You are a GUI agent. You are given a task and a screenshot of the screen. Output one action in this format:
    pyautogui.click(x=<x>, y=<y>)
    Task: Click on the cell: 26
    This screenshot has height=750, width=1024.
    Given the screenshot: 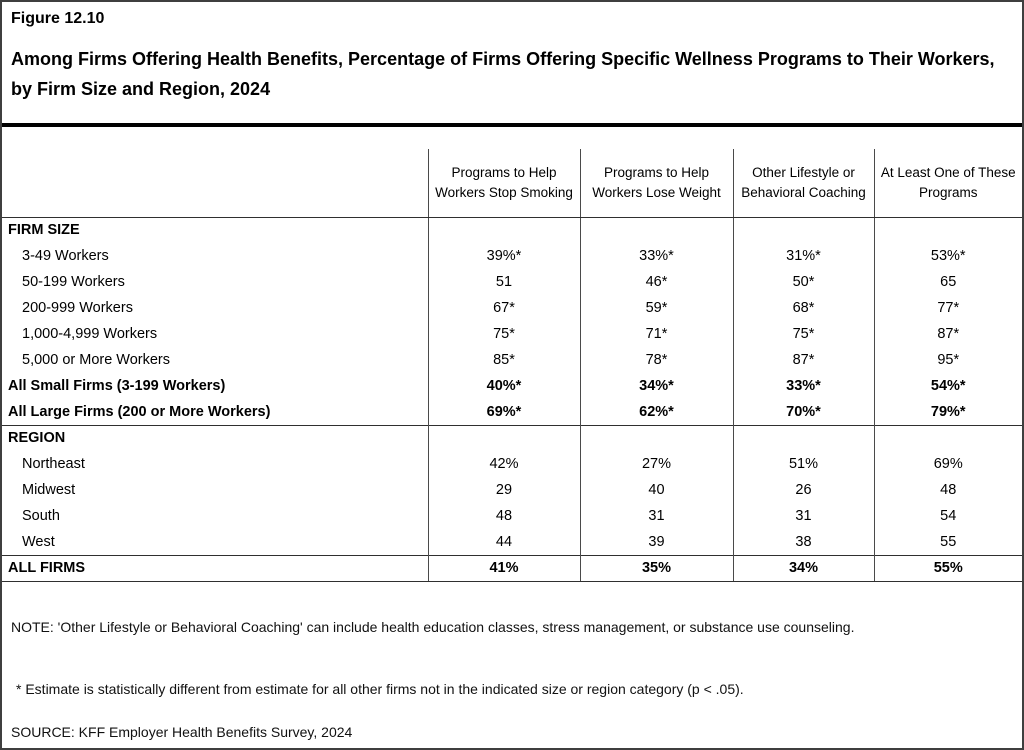 What is the action you would take?
    pyautogui.click(x=803, y=490)
    